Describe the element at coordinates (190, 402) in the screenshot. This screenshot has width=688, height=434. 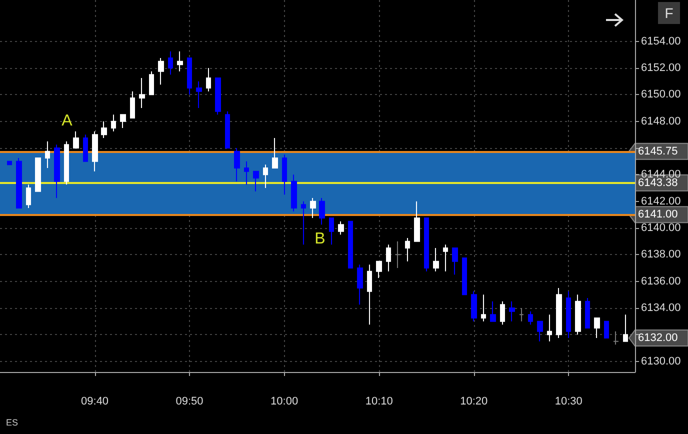
I see `x-tick-label: 09:50` at that location.